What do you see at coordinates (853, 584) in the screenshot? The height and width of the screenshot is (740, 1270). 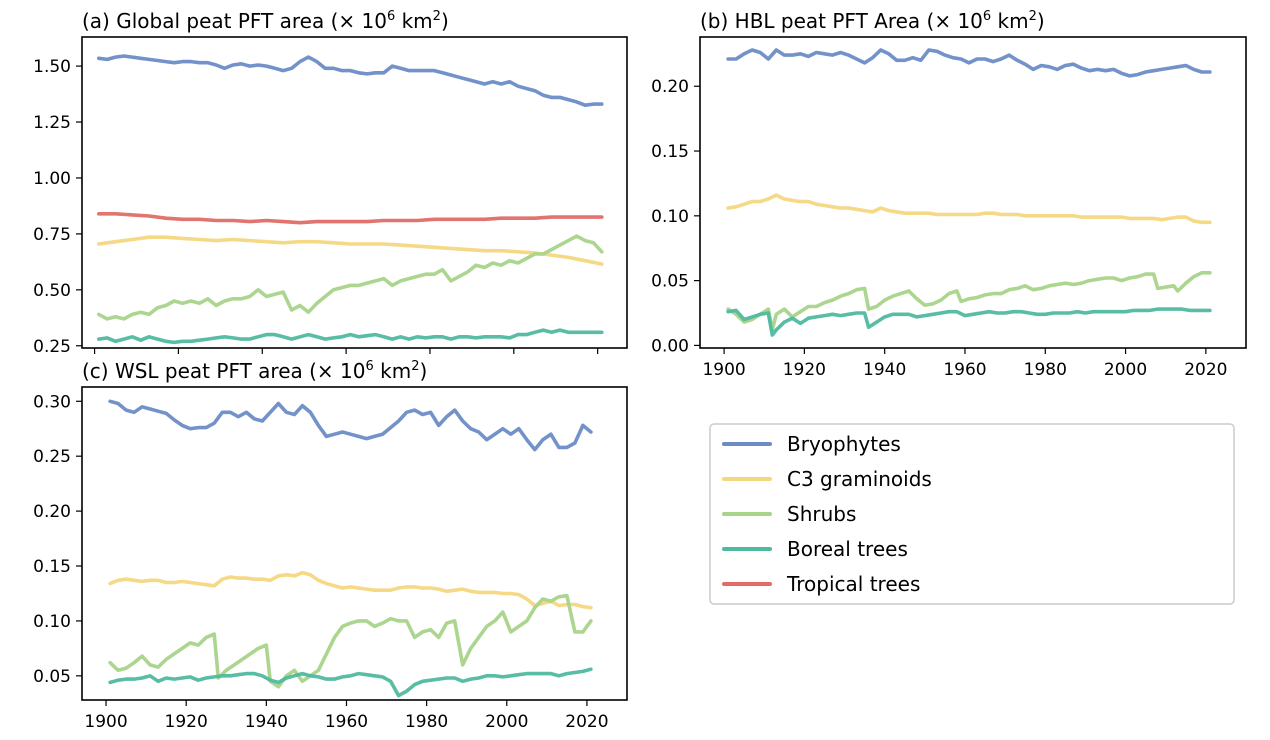 I see `legend-label-tropical: Tropical trees` at bounding box center [853, 584].